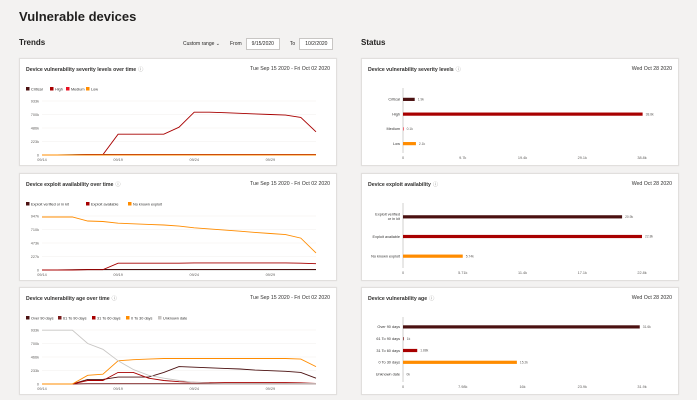  What do you see at coordinates (388, 351) in the screenshot?
I see `category-label-31-to-60-days: 31 To 60 days` at bounding box center [388, 351].